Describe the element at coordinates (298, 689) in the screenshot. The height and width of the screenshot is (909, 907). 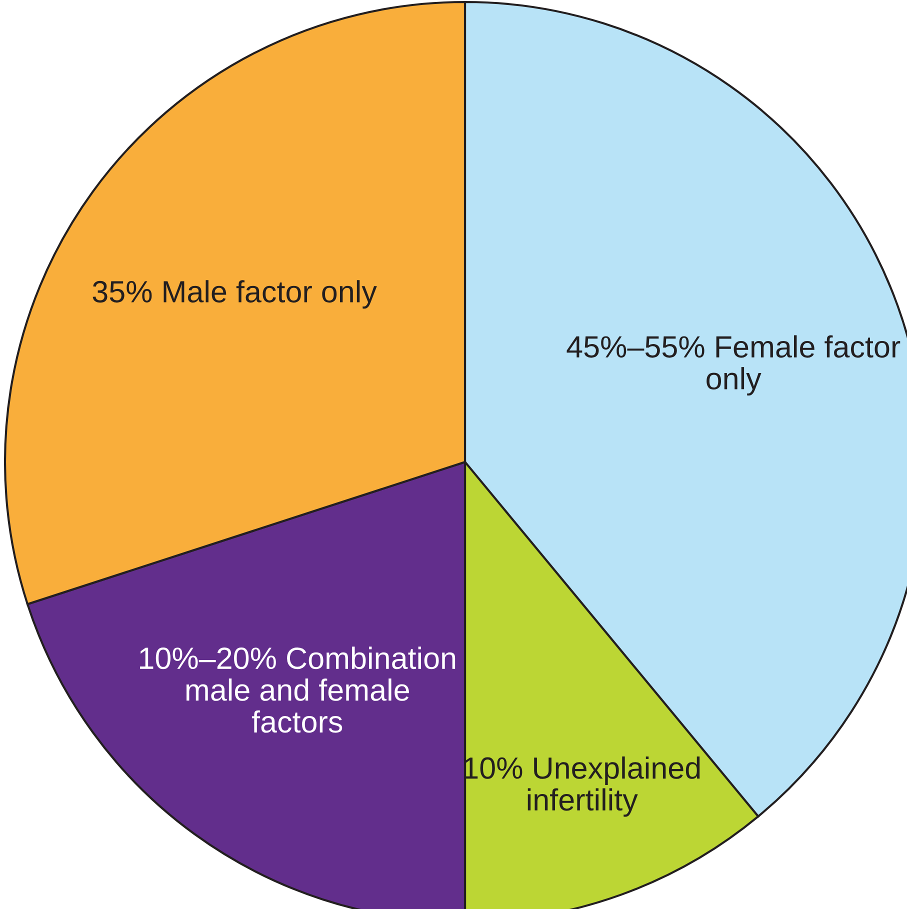
I see `slice-label: 10%–20% Combination male and female factors` at that location.